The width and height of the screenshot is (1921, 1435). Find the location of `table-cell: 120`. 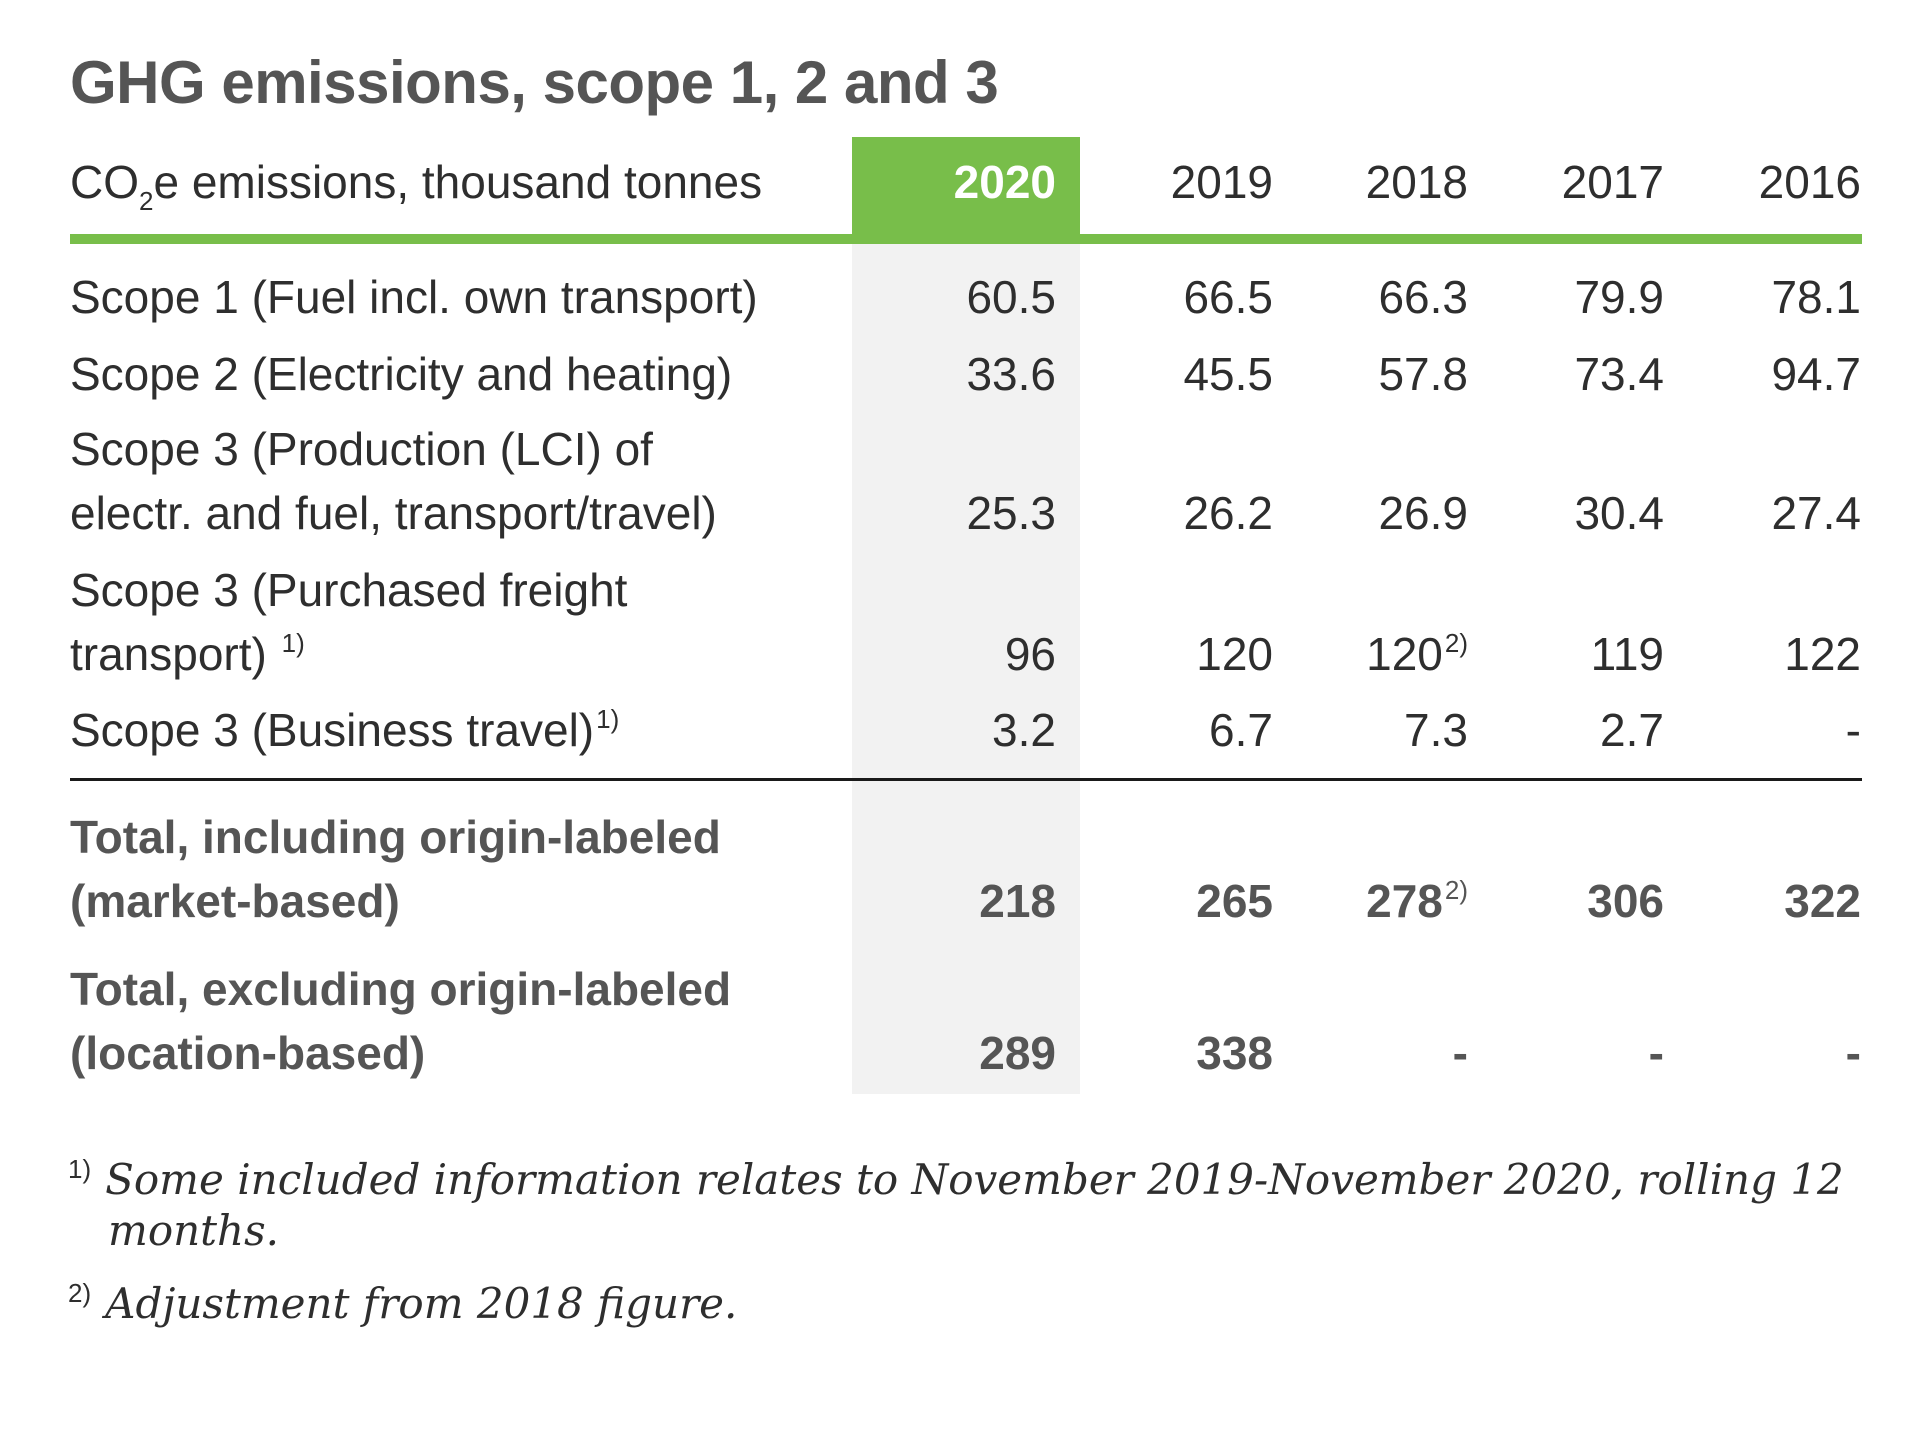

table-cell: 120 is located at coordinates (1234, 654).